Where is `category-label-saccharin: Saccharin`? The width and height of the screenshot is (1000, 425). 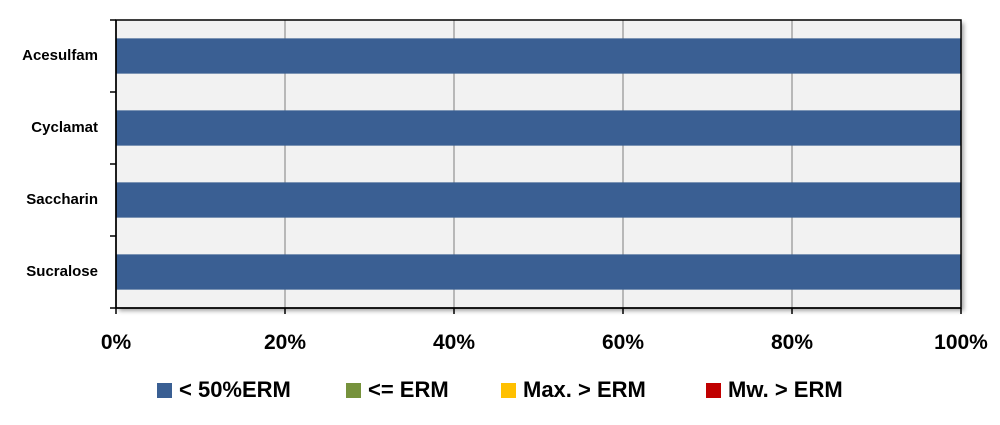 category-label-saccharin: Saccharin is located at coordinates (62, 199).